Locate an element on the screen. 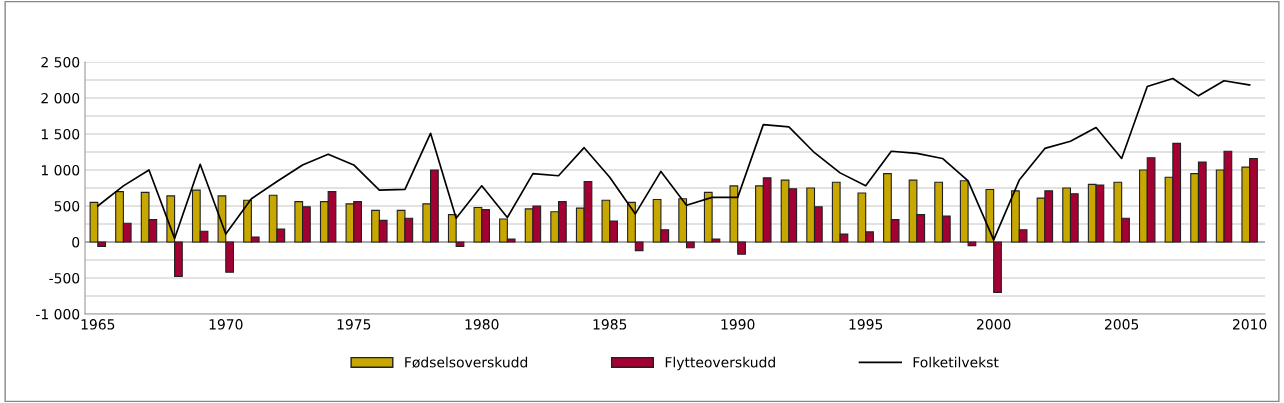 Image resolution: width=1284 pixels, height=403 pixels. x-tick-label: 2010 is located at coordinates (1249, 324).